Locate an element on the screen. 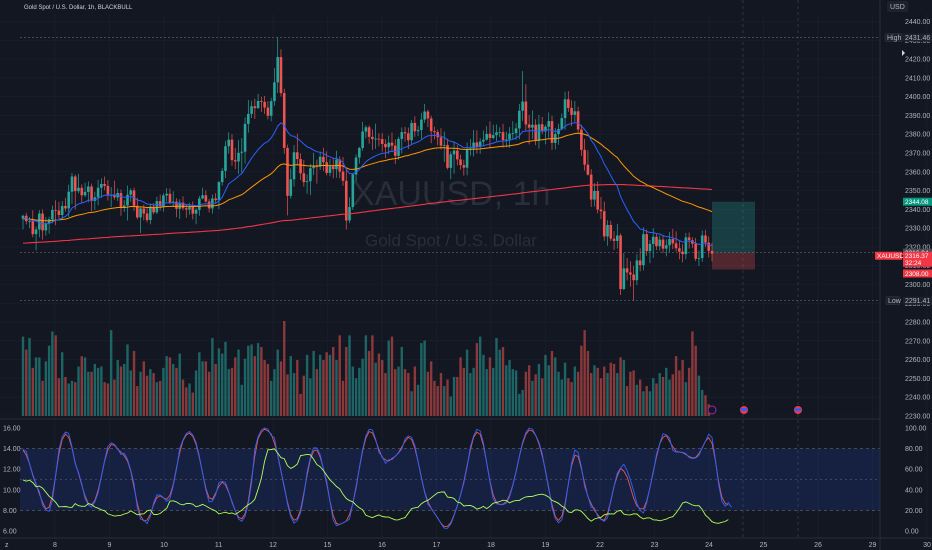  osc-left-tick: 10.00 is located at coordinates (12, 490).